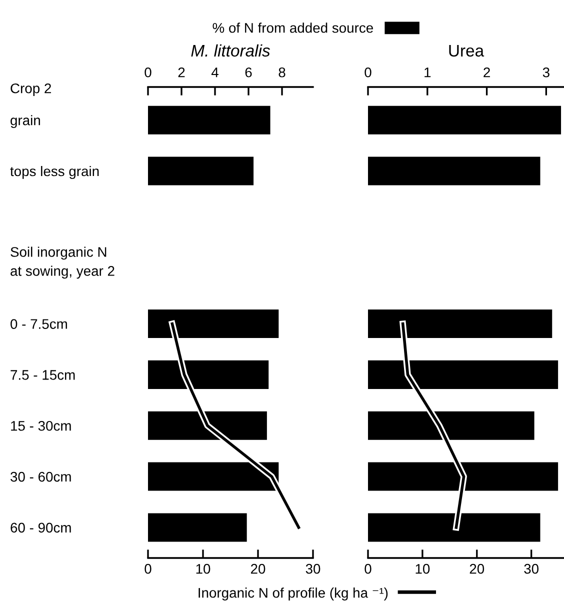 Image resolution: width=564 pixels, height=613 pixels. What do you see at coordinates (214, 73) in the screenshot?
I see `x-tick-label: 4` at bounding box center [214, 73].